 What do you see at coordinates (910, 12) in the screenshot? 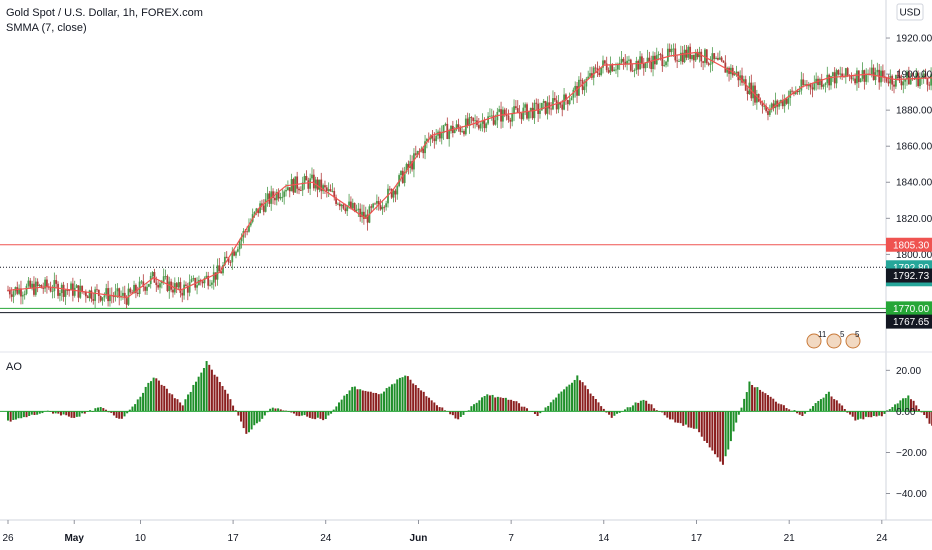
I see `currency-button` at bounding box center [910, 12].